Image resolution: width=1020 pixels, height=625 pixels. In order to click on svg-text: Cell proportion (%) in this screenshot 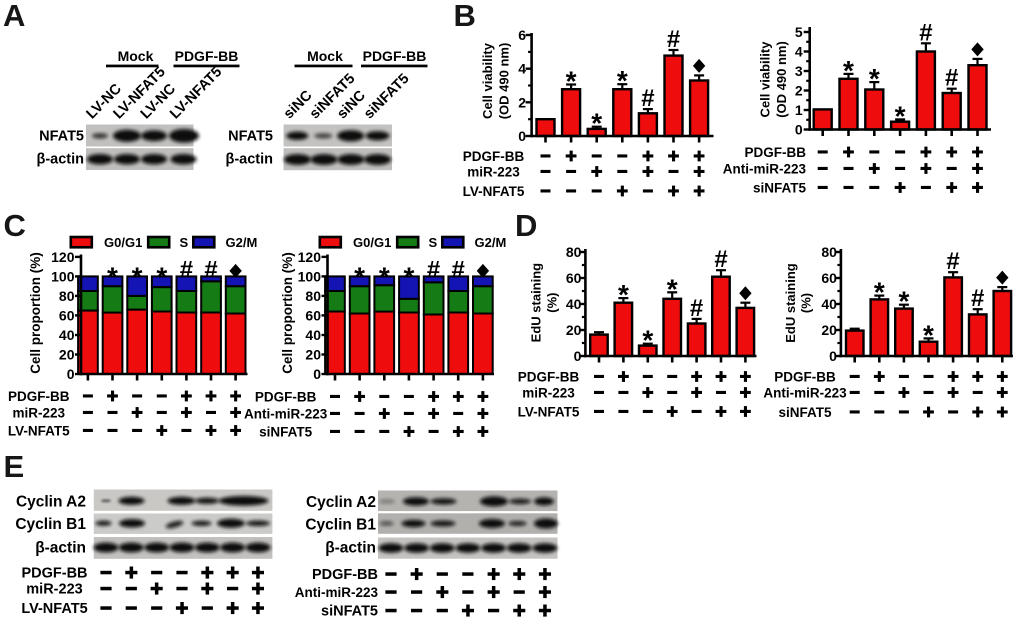, I will do `click(35, 313)`.